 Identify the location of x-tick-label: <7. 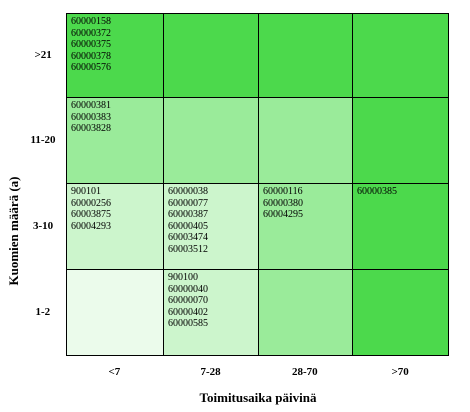
(114, 372).